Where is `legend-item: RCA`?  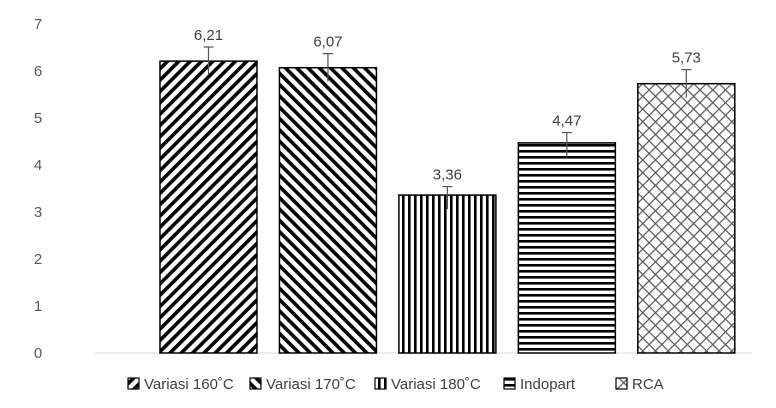 legend-item: RCA is located at coordinates (639, 384).